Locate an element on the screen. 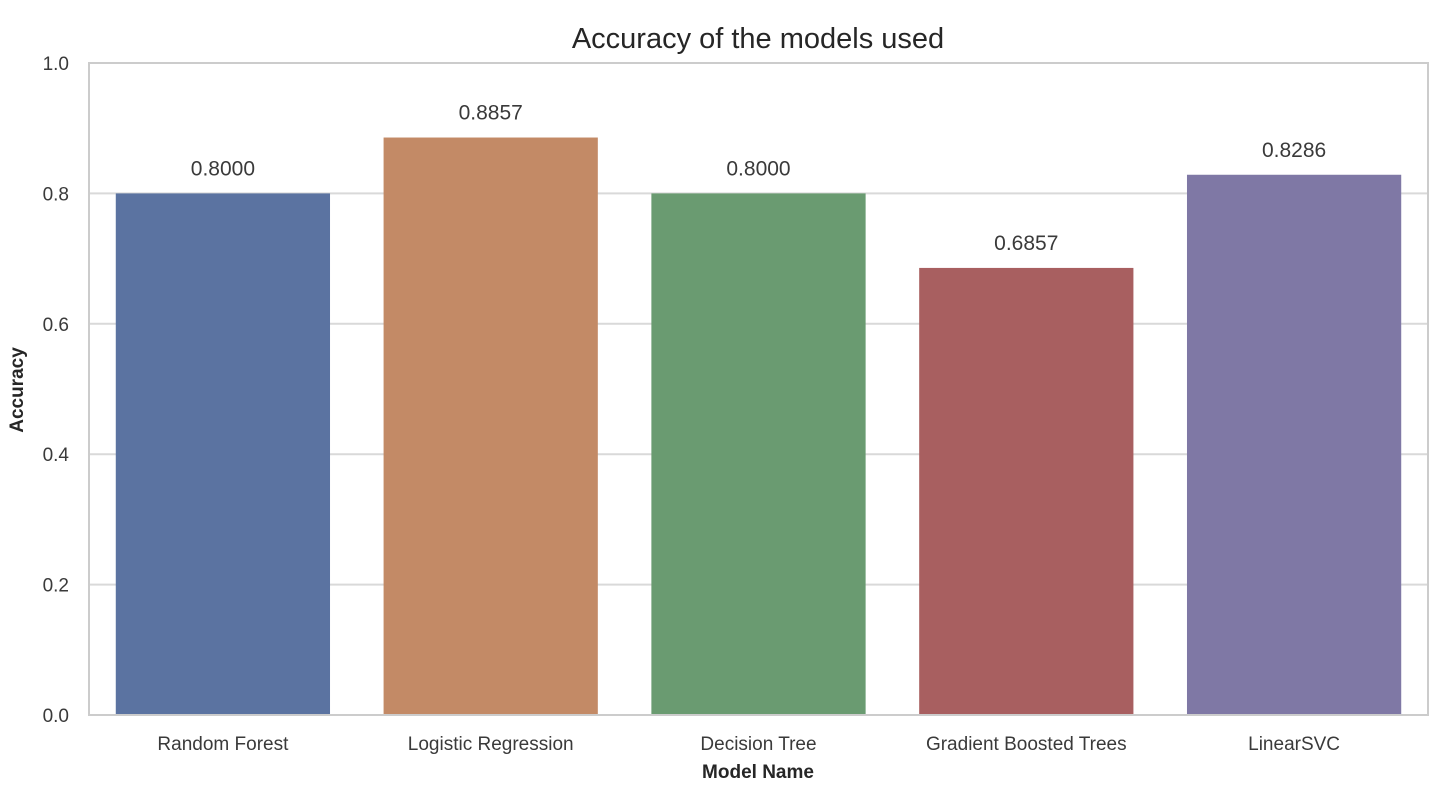 This screenshot has width=1442, height=792. bar-value-label: 0.6857 is located at coordinates (1026, 243).